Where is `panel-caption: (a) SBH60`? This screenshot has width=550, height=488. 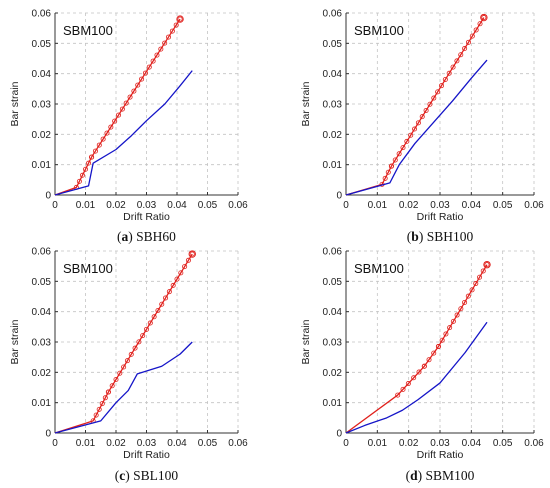
panel-caption: (a) SBH60 is located at coordinates (146, 236).